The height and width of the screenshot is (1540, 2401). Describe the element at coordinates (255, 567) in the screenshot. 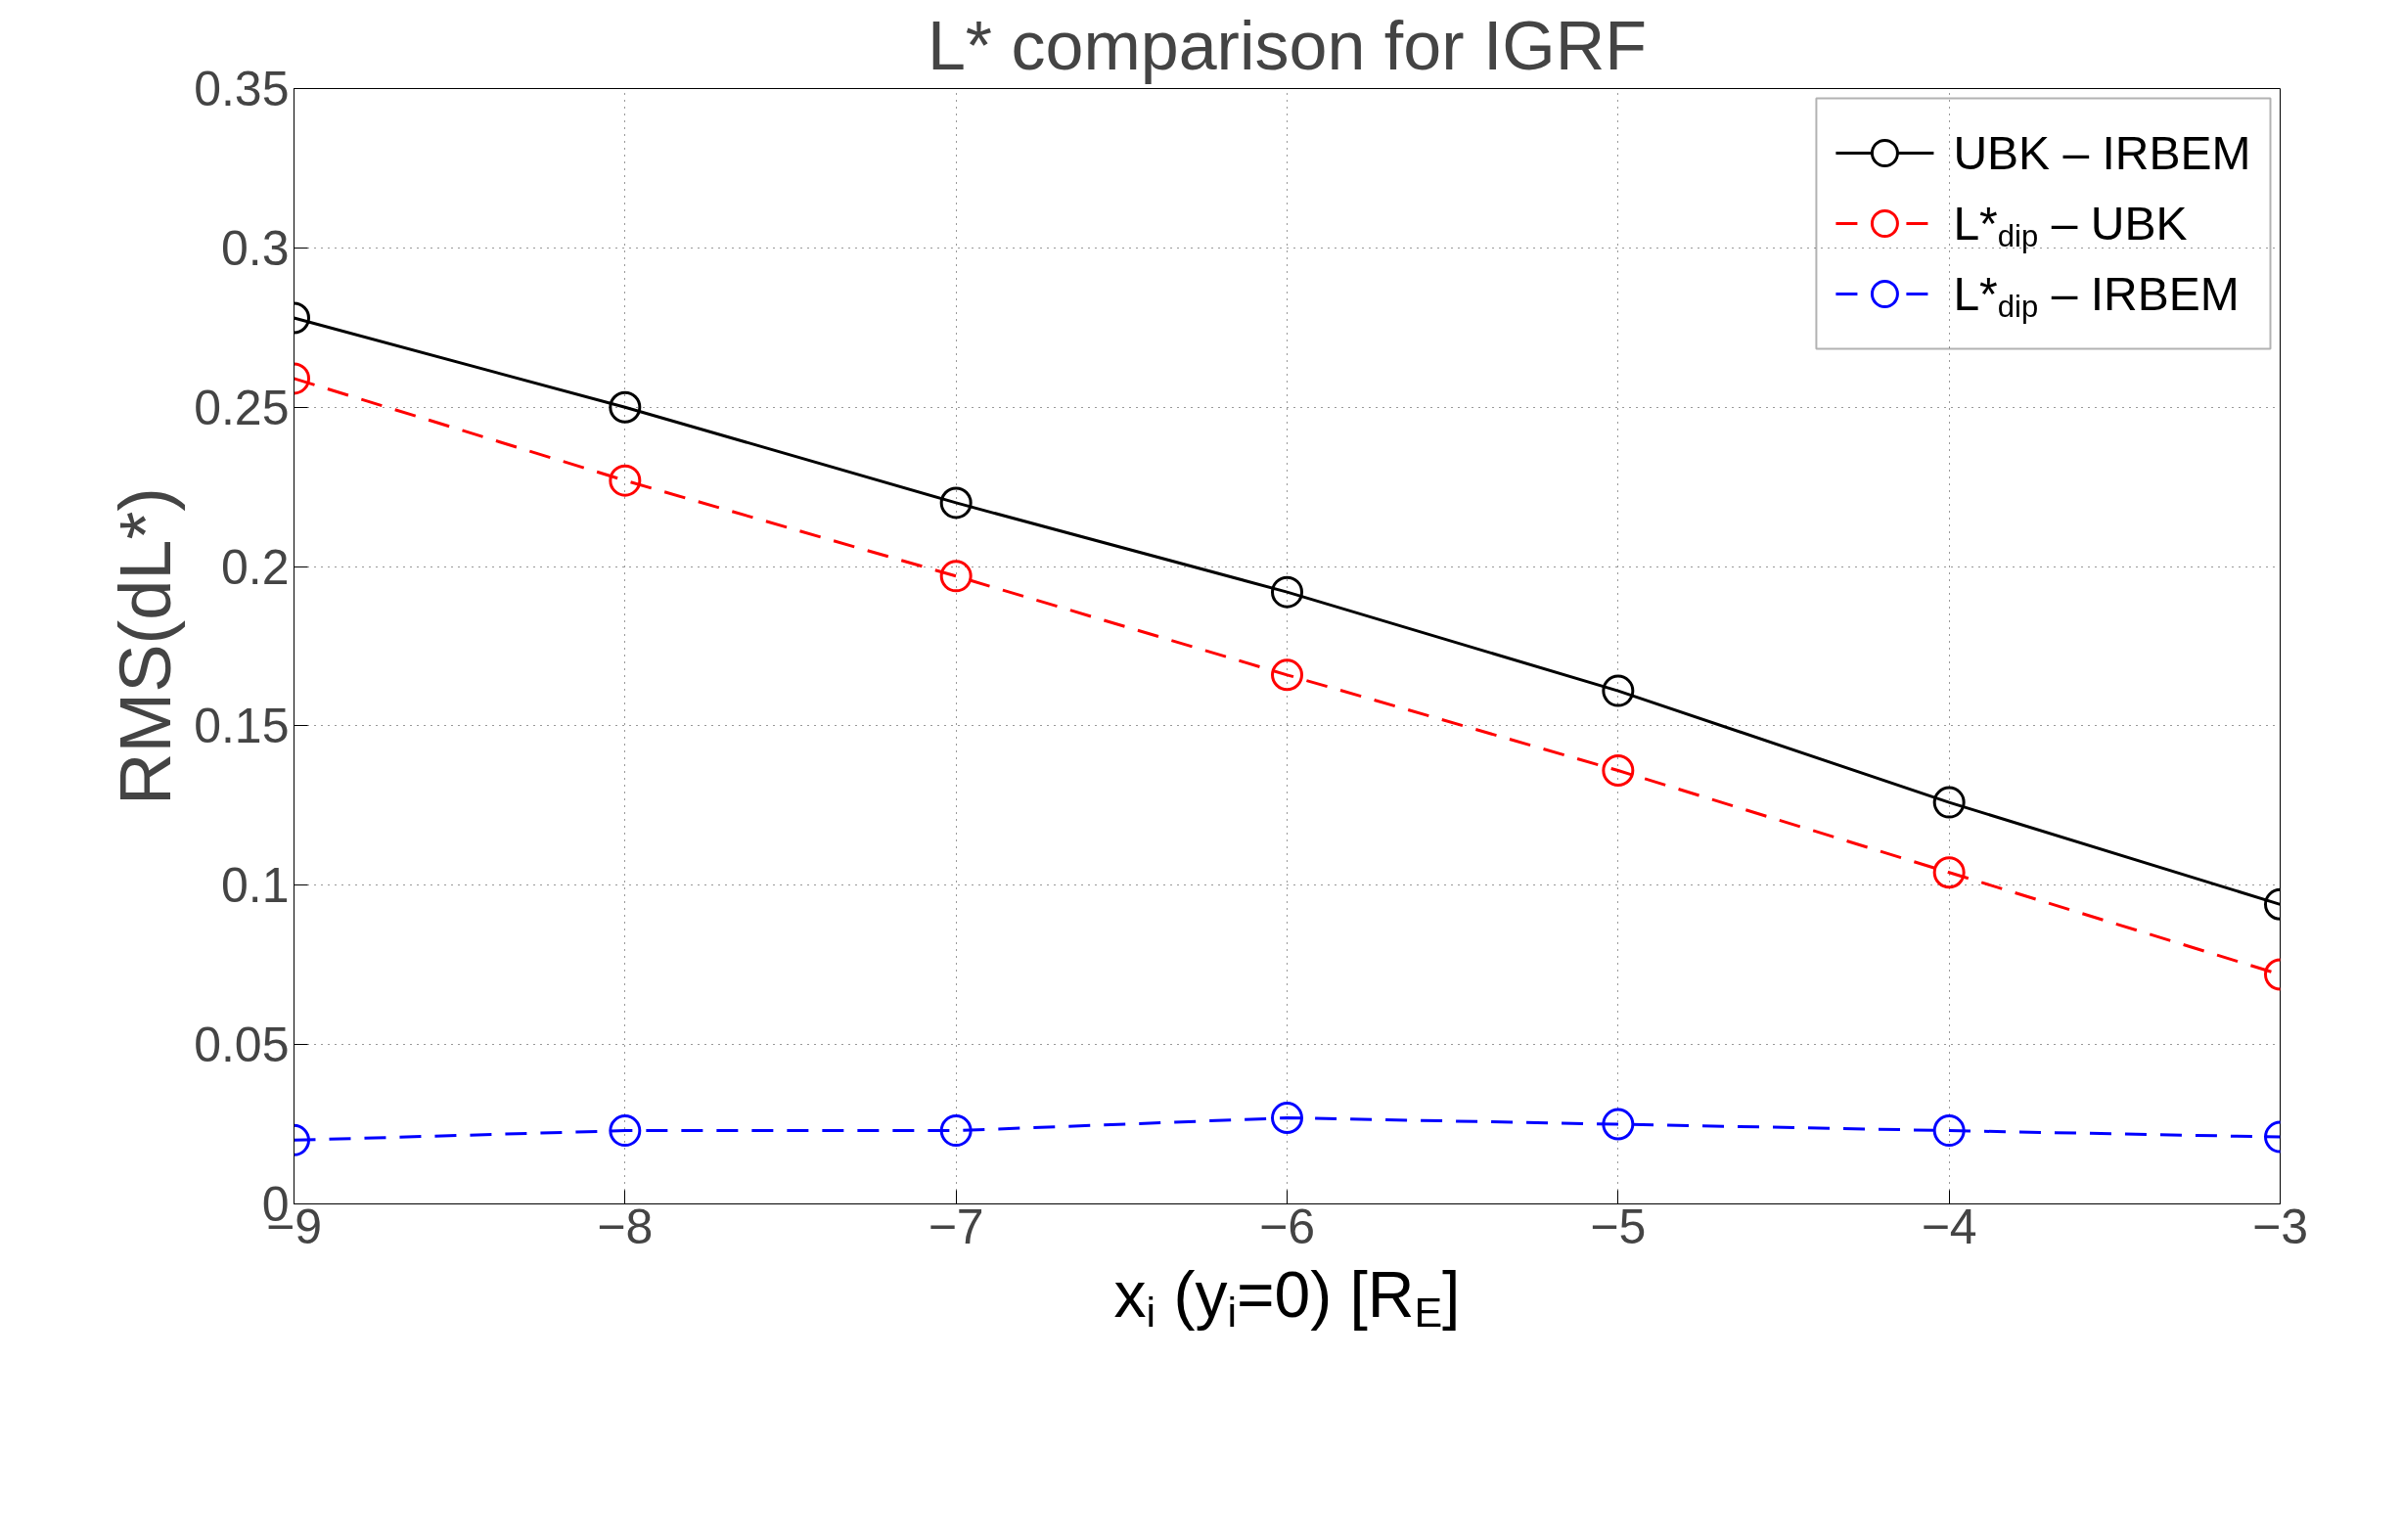

I see `y-tick-label: 0.2` at that location.